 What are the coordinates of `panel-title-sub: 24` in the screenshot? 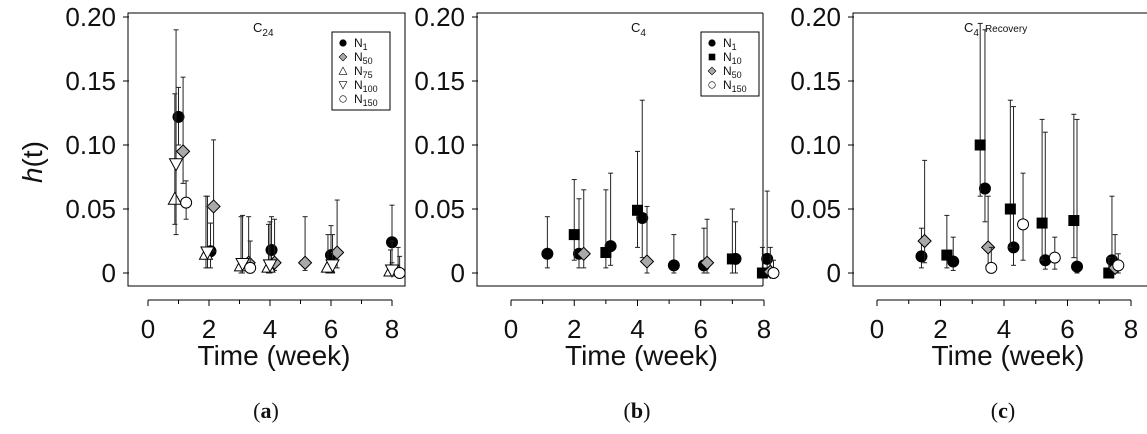 It's located at (268, 33).